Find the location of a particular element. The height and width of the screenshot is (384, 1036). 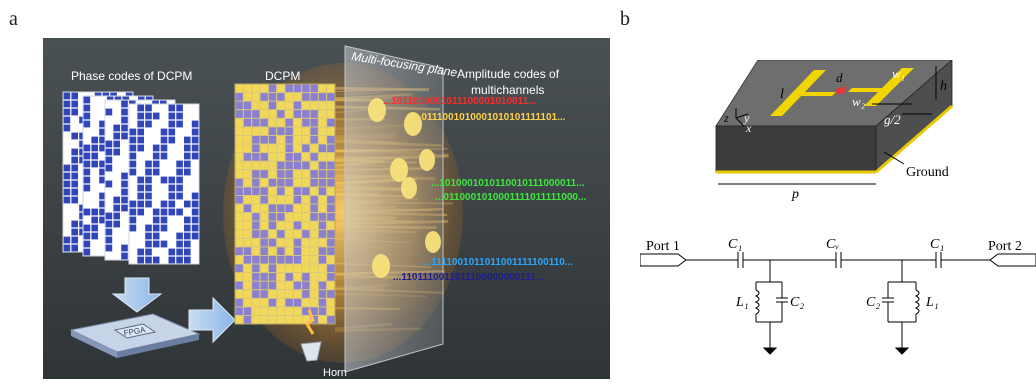

c1-left-label: C₁ is located at coordinates (735, 244).